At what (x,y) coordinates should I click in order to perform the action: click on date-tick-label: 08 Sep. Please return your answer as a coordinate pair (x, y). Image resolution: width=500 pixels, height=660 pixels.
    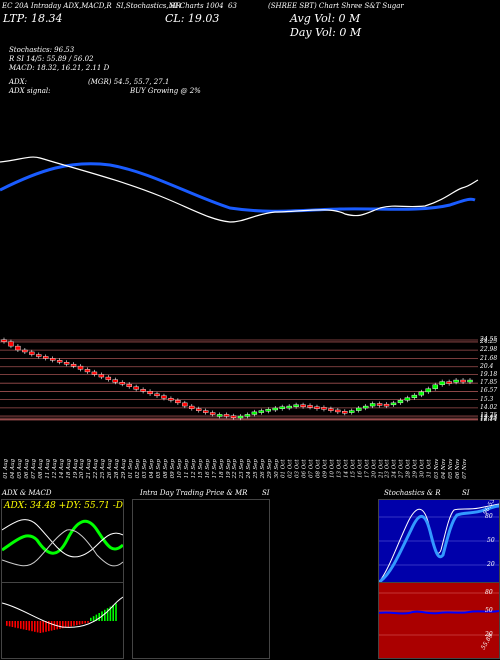
    Looking at the image, I should click on (165, 469).